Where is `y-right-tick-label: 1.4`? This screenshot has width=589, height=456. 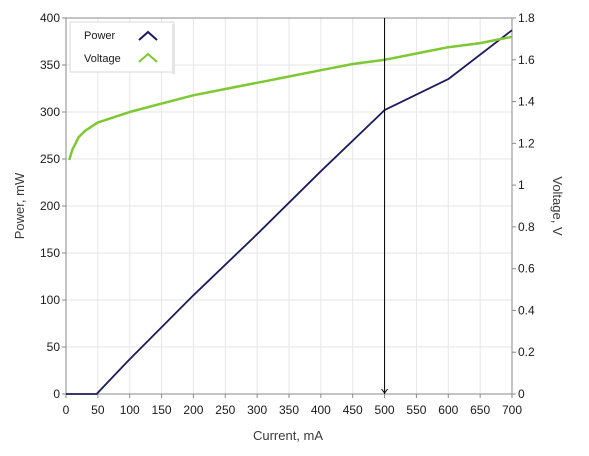 y-right-tick-label: 1.4 is located at coordinates (526, 102).